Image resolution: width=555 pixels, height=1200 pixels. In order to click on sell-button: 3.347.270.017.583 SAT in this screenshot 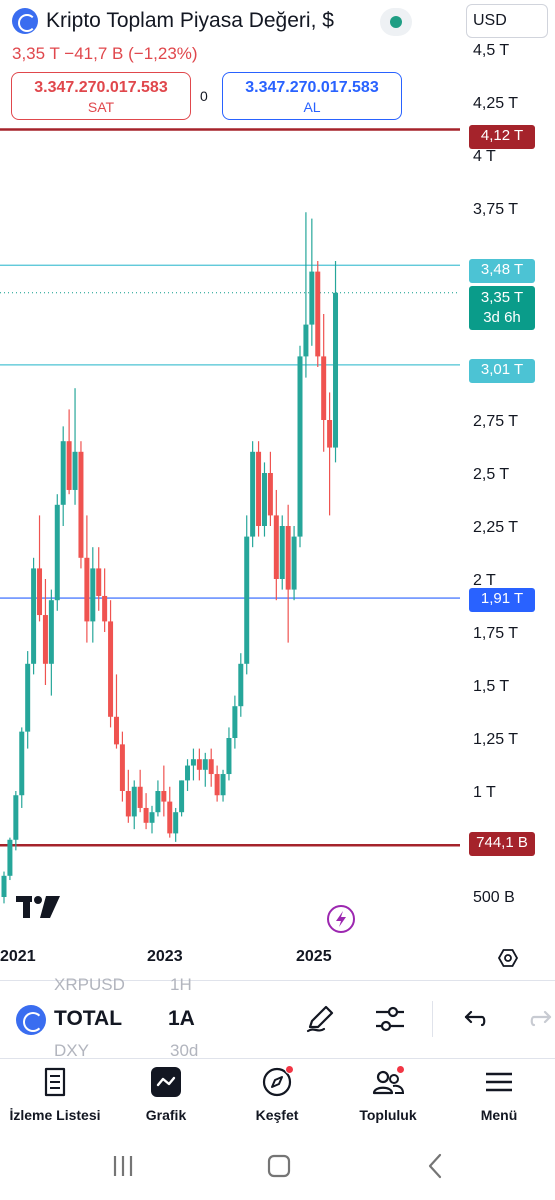, I will do `click(101, 96)`.